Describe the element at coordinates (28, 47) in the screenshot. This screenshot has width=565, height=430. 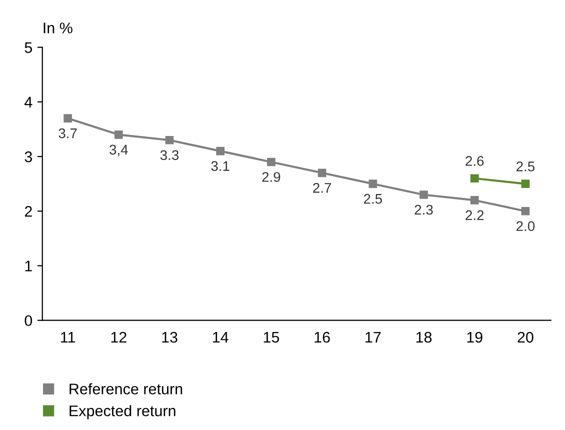
I see `y-tick-label: 5` at that location.